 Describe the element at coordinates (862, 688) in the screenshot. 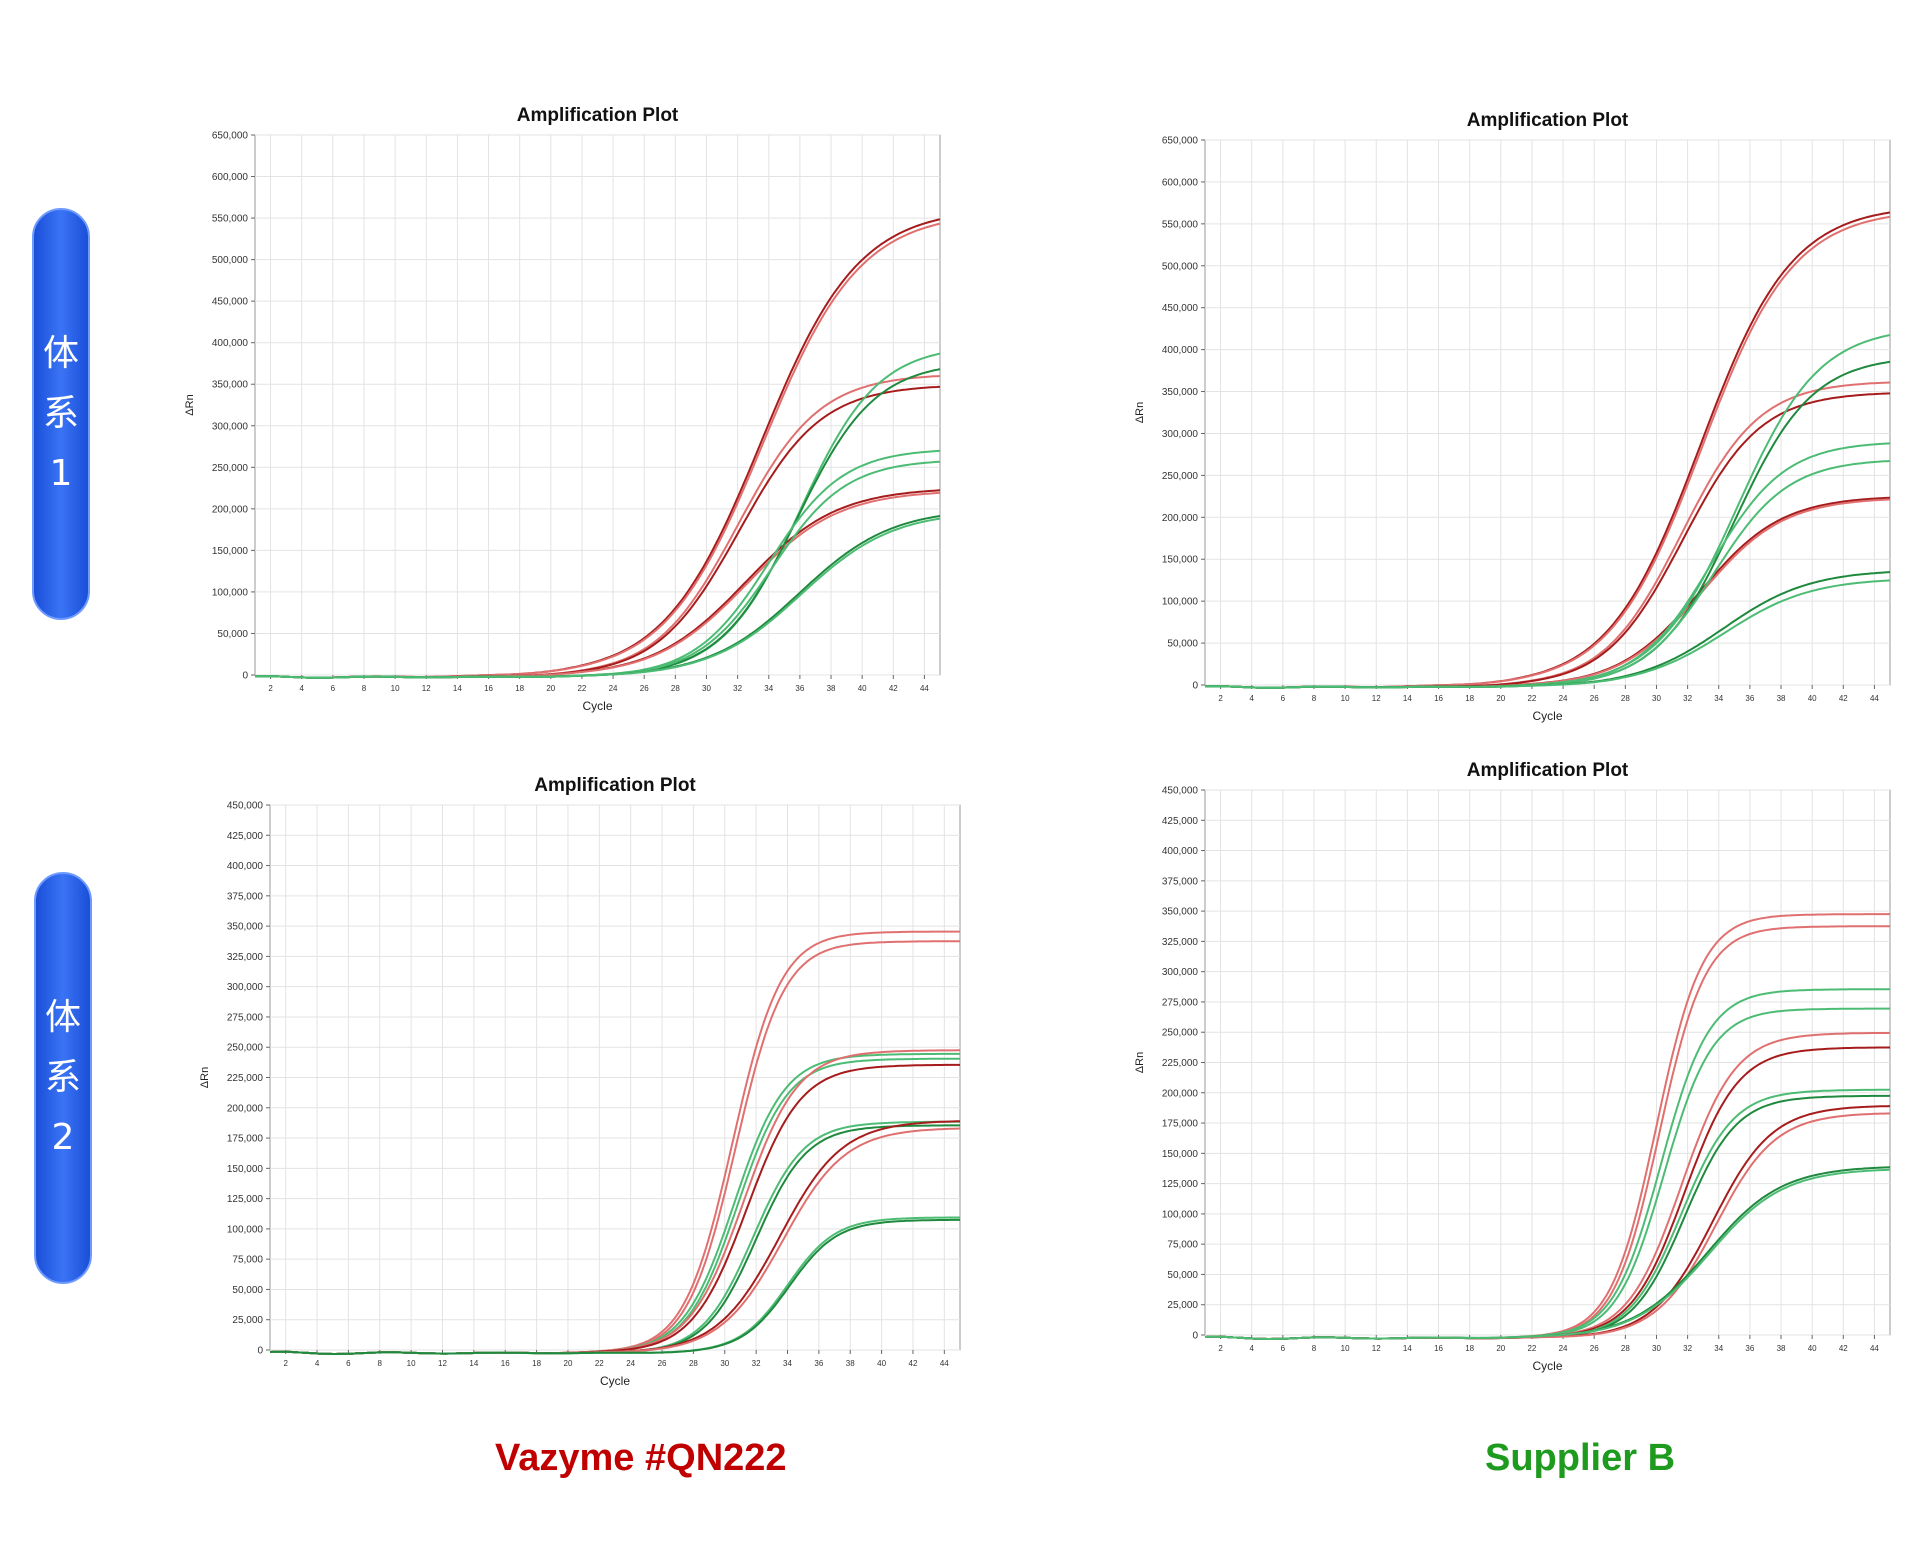

I see `x-tick-label: 40` at that location.